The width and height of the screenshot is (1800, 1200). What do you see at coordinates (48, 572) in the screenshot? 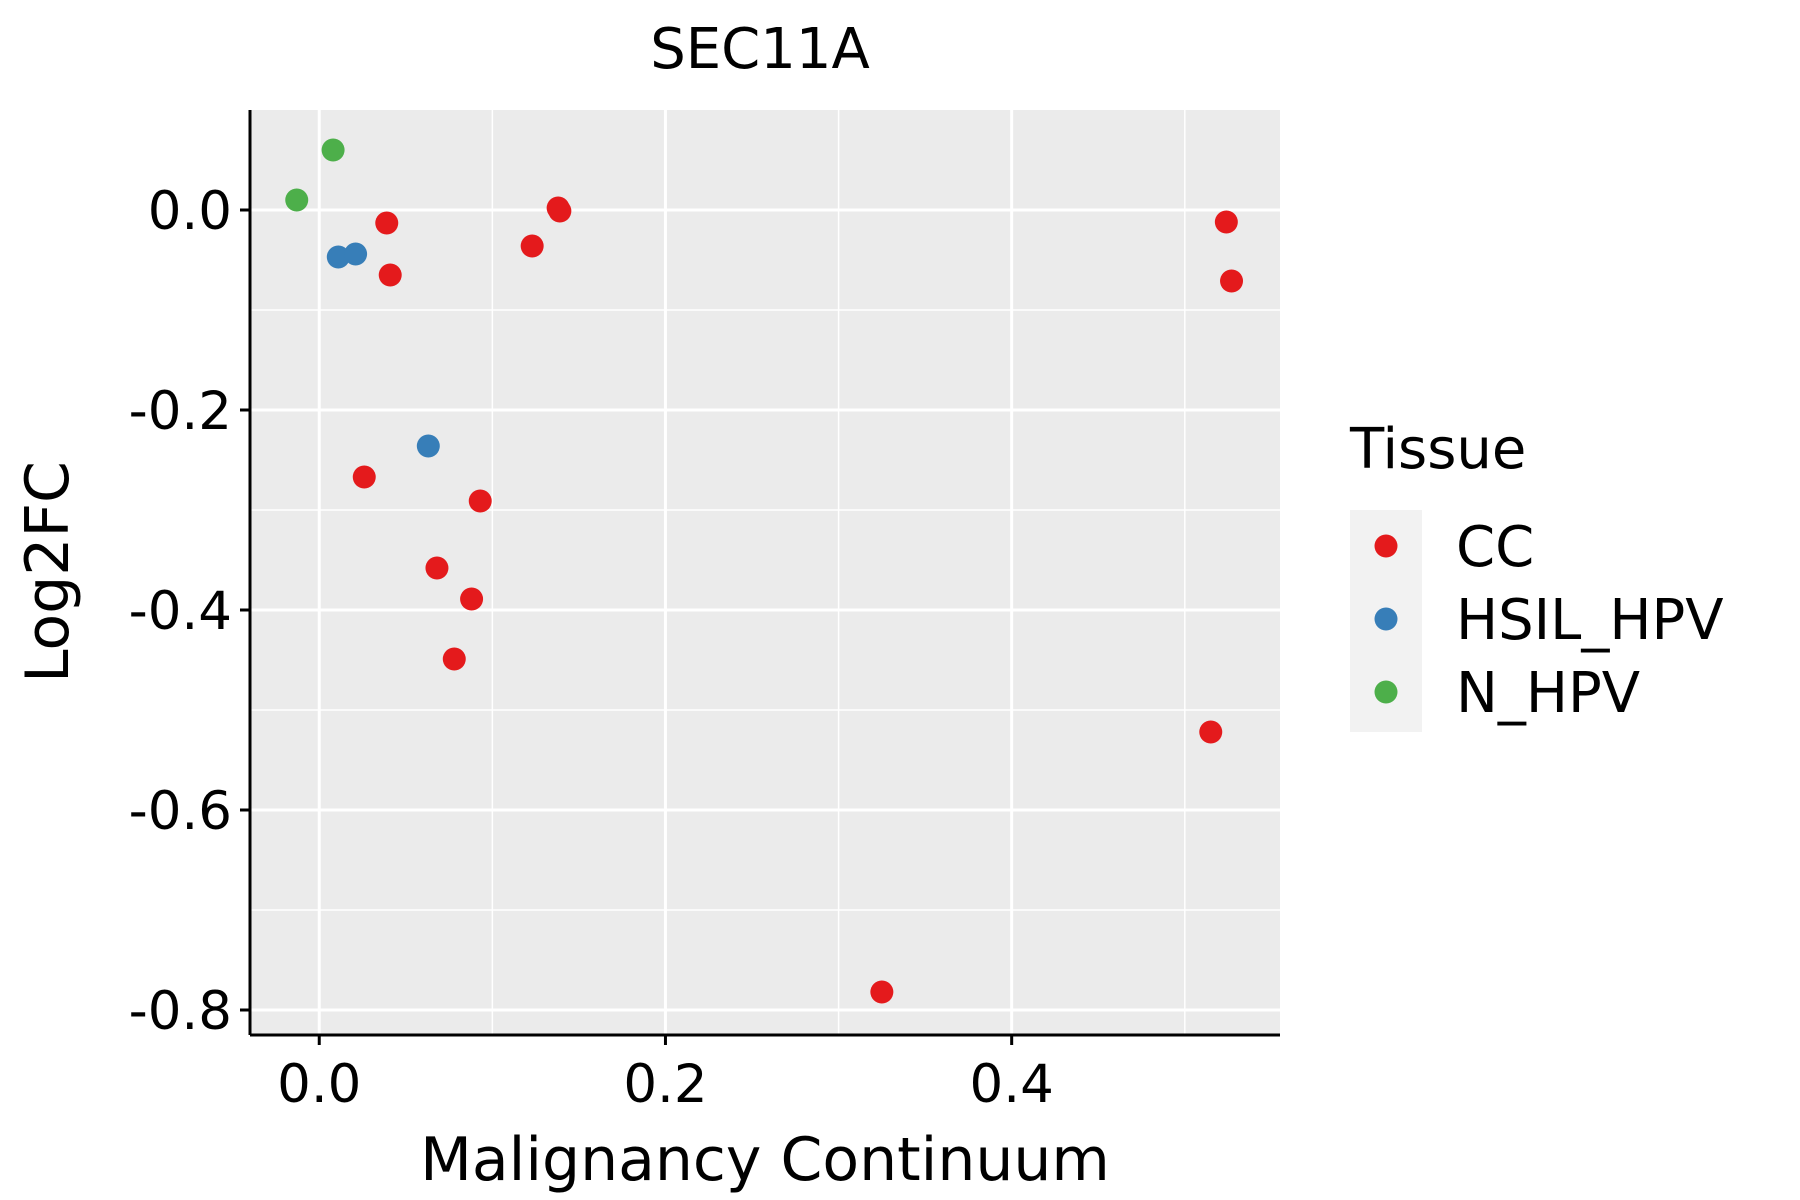
I see `y-axis-title: Log2FC` at bounding box center [48, 572].